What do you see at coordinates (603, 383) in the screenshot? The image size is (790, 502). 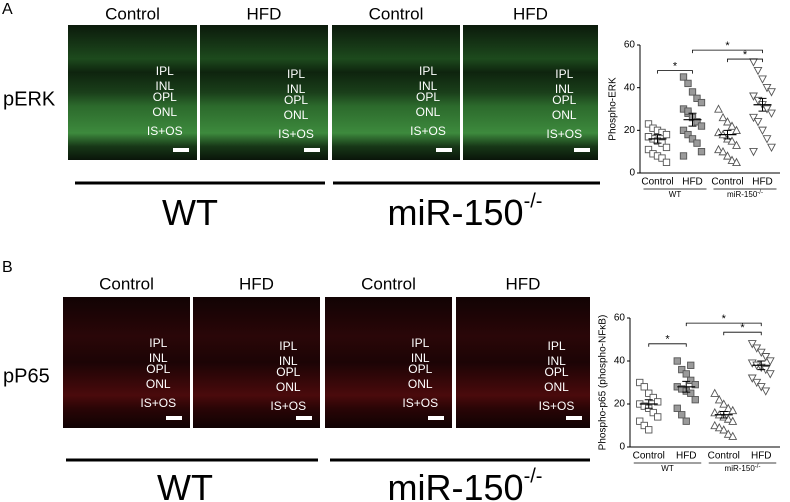 I see `y-axis-label: Phospho-p65 (phospho-NFκB)` at bounding box center [603, 383].